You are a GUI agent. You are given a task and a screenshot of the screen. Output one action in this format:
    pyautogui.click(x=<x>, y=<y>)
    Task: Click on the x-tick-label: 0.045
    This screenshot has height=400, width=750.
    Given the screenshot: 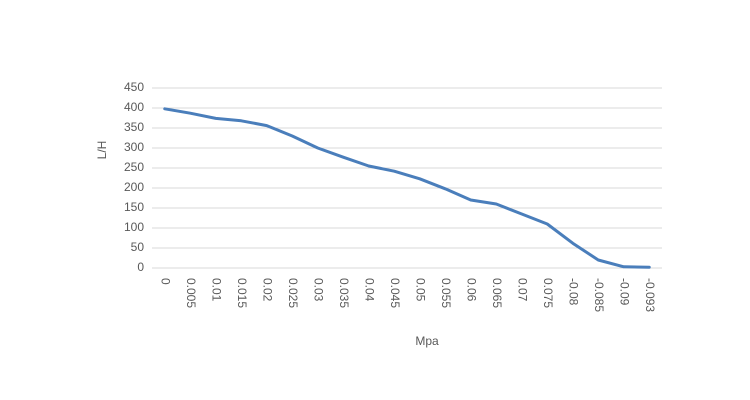 What is the action you would take?
    pyautogui.click(x=395, y=293)
    